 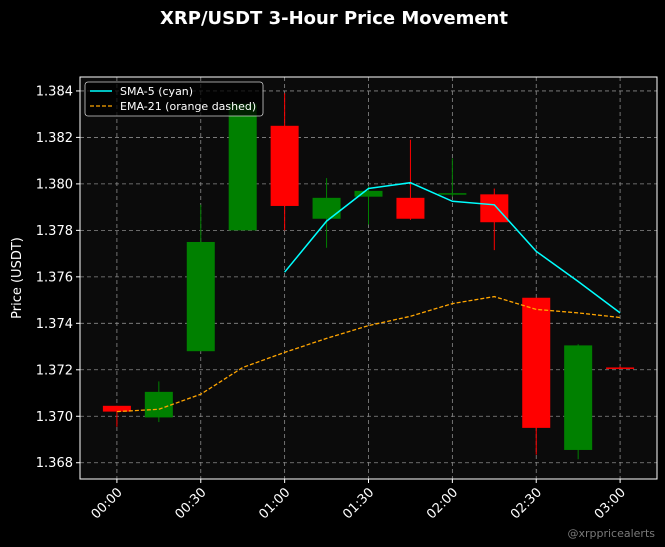 What do you see at coordinates (54, 417) in the screenshot?
I see `y-tick-label: 1.370` at bounding box center [54, 417].